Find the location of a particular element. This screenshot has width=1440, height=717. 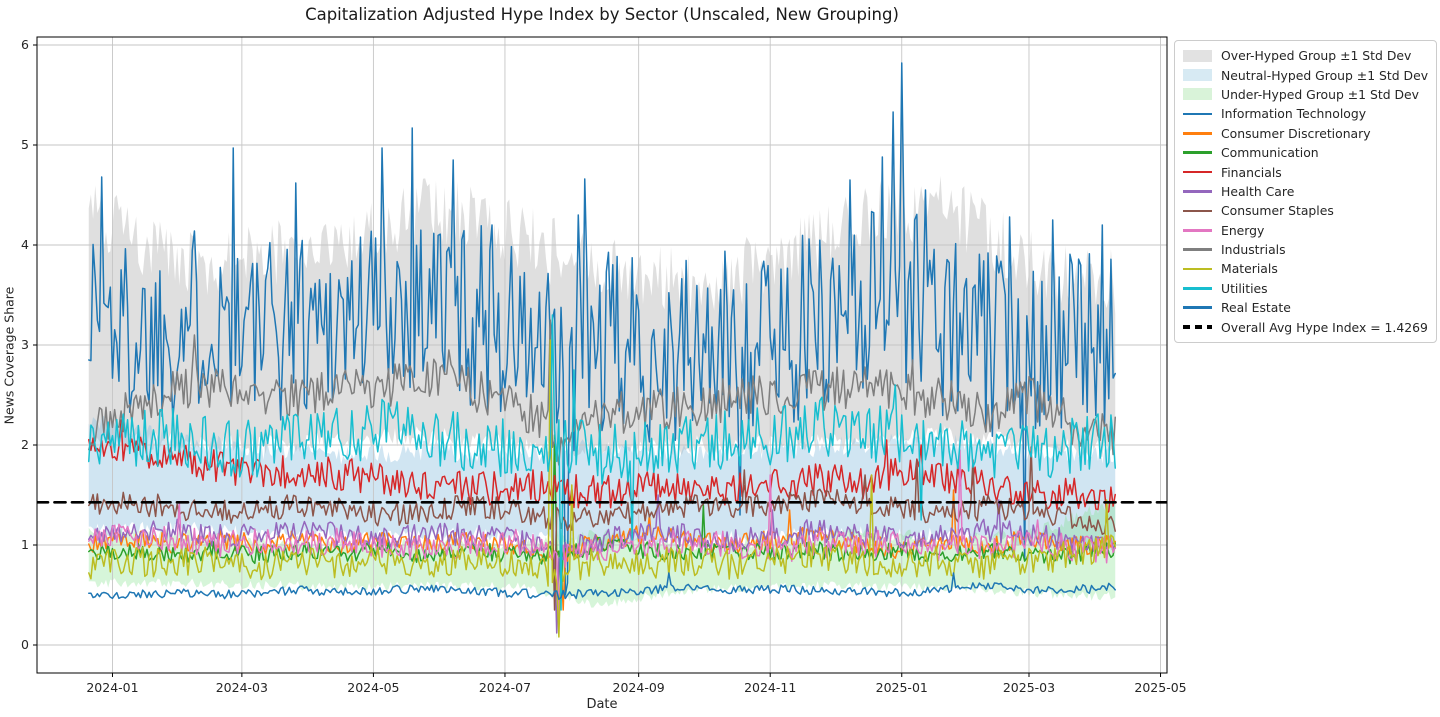

legend-label: Over-Hyped Group ±1 Std Dev is located at coordinates (1316, 56).